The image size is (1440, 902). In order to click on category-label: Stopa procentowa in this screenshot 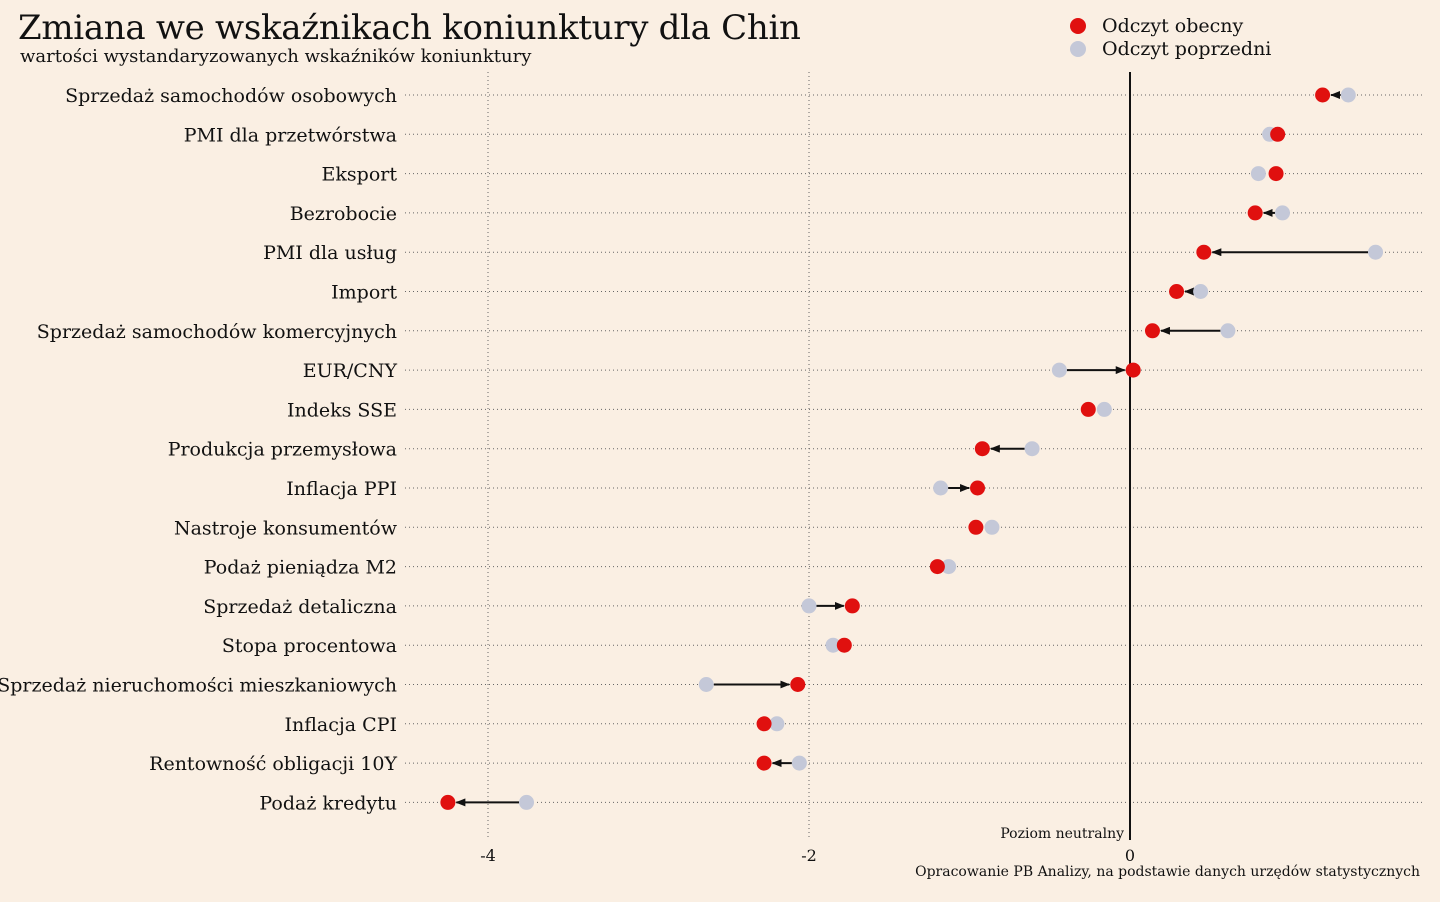, I will do `click(309, 646)`.